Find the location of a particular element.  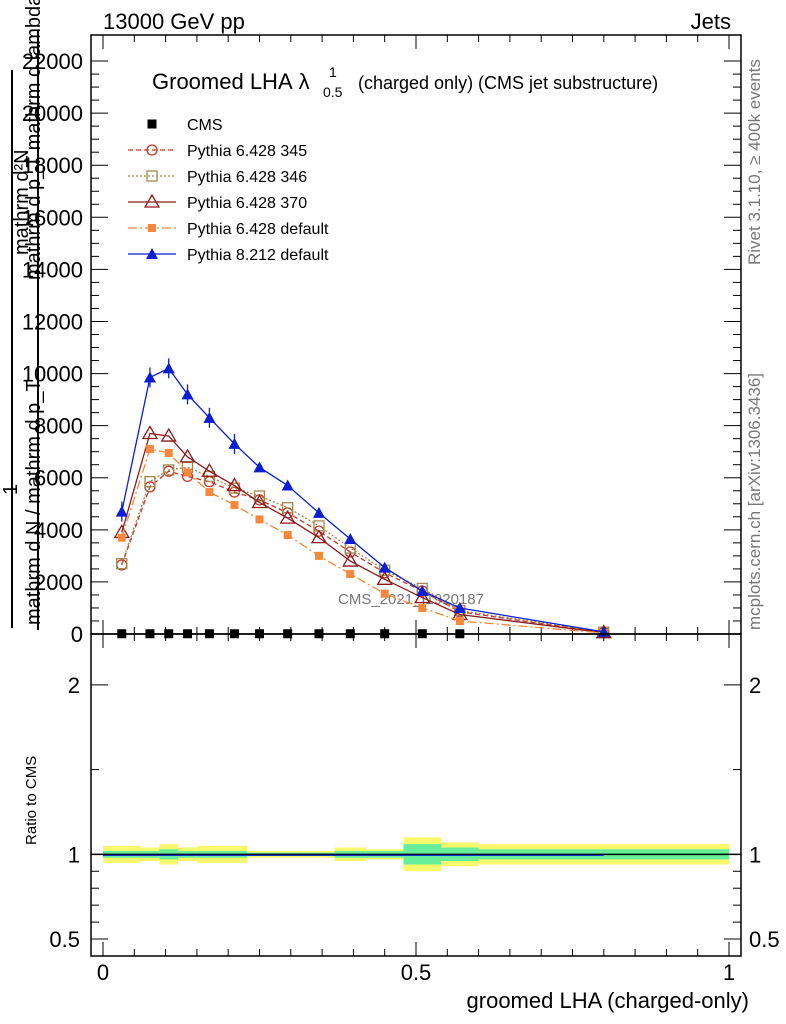

ratio-y-tick-label-right: 0.5 is located at coordinates (764, 939).